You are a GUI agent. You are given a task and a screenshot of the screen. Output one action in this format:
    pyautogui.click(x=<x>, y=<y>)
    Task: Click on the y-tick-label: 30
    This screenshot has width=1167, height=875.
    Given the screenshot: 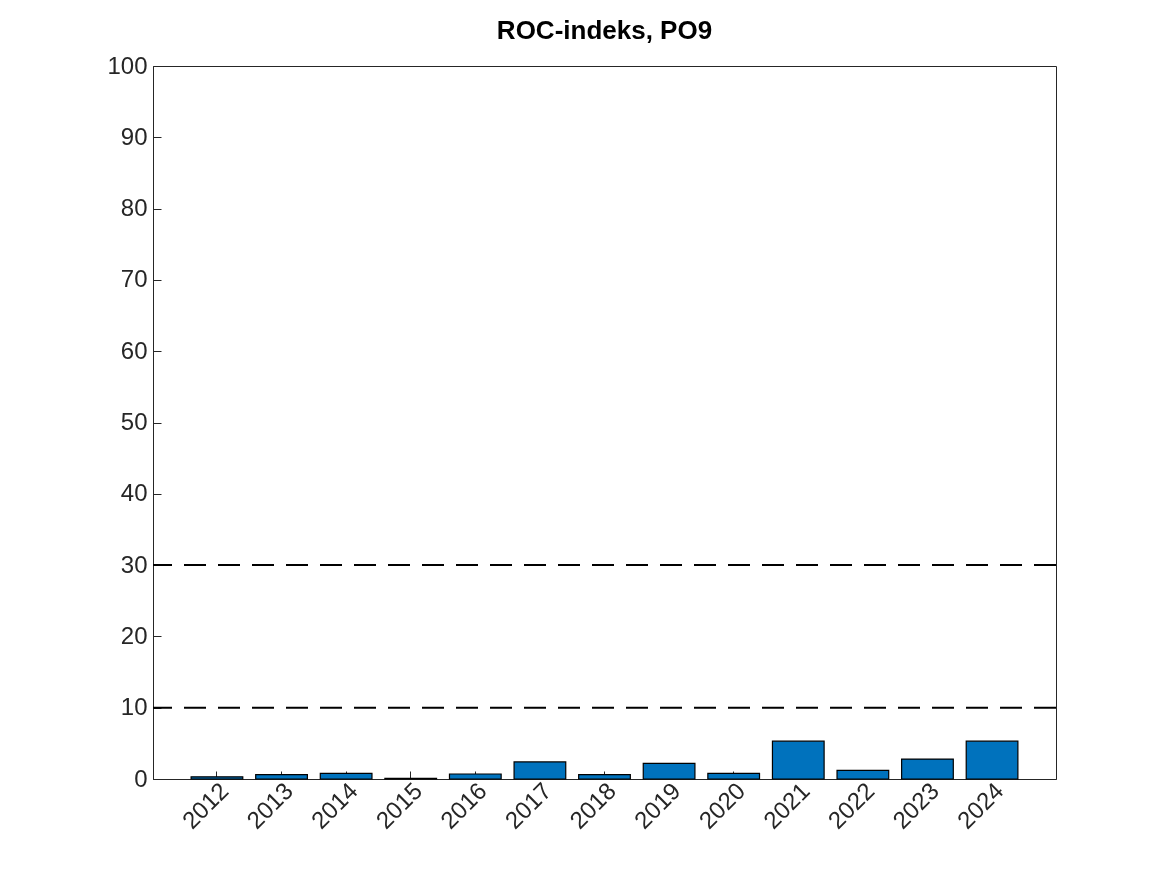 What is the action you would take?
    pyautogui.click(x=134, y=564)
    